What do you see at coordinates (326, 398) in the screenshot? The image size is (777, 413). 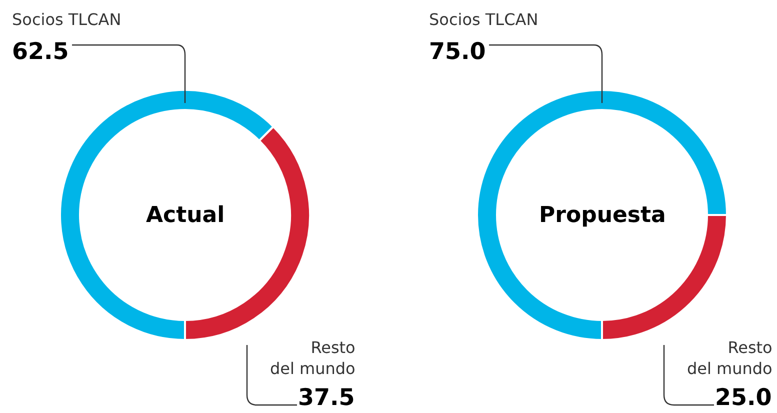 I see `data-label: 37.5` at bounding box center [326, 398].